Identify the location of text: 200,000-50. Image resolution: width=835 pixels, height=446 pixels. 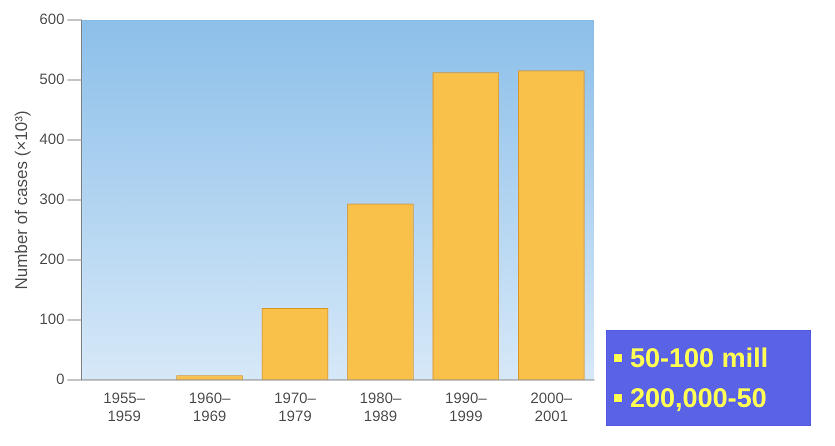
(698, 398).